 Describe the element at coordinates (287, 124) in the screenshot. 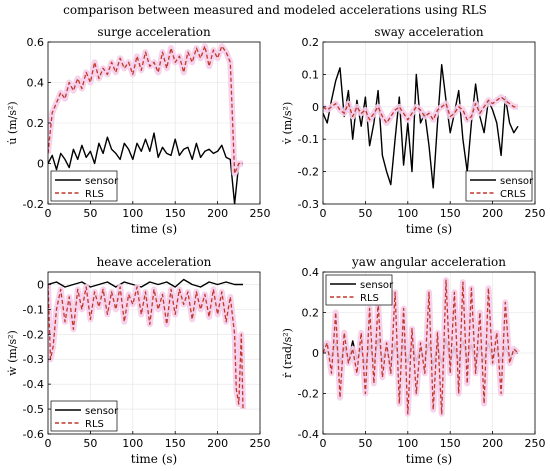

I see `y-axis-label: v̇ (m/s²)` at that location.